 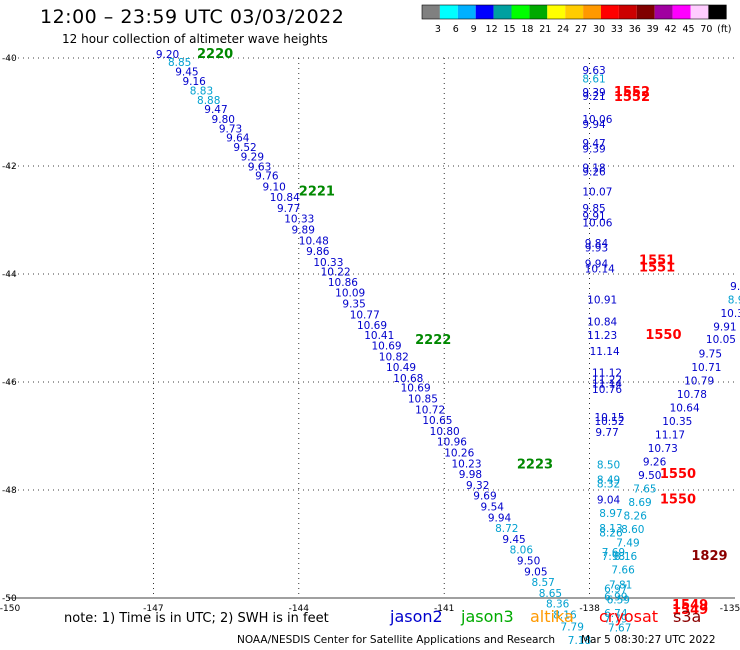 What do you see at coordinates (734, 301) in the screenshot?
I see `wave-height-value: 8.94` at bounding box center [734, 301].